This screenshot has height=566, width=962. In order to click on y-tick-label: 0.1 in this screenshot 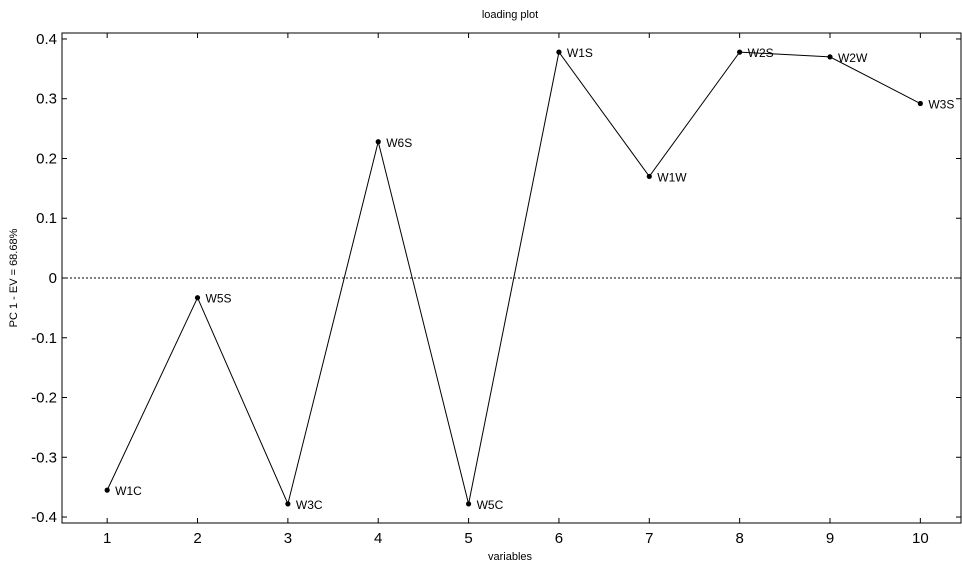, I will do `click(46, 218)`.